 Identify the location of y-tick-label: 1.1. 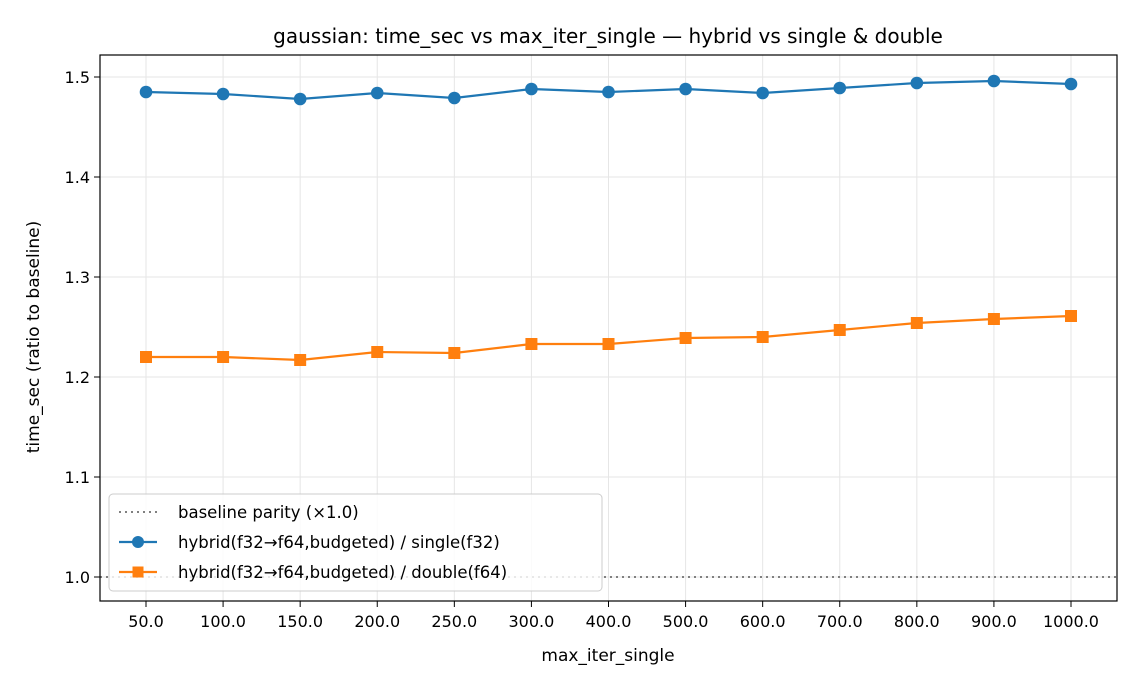
(77, 477).